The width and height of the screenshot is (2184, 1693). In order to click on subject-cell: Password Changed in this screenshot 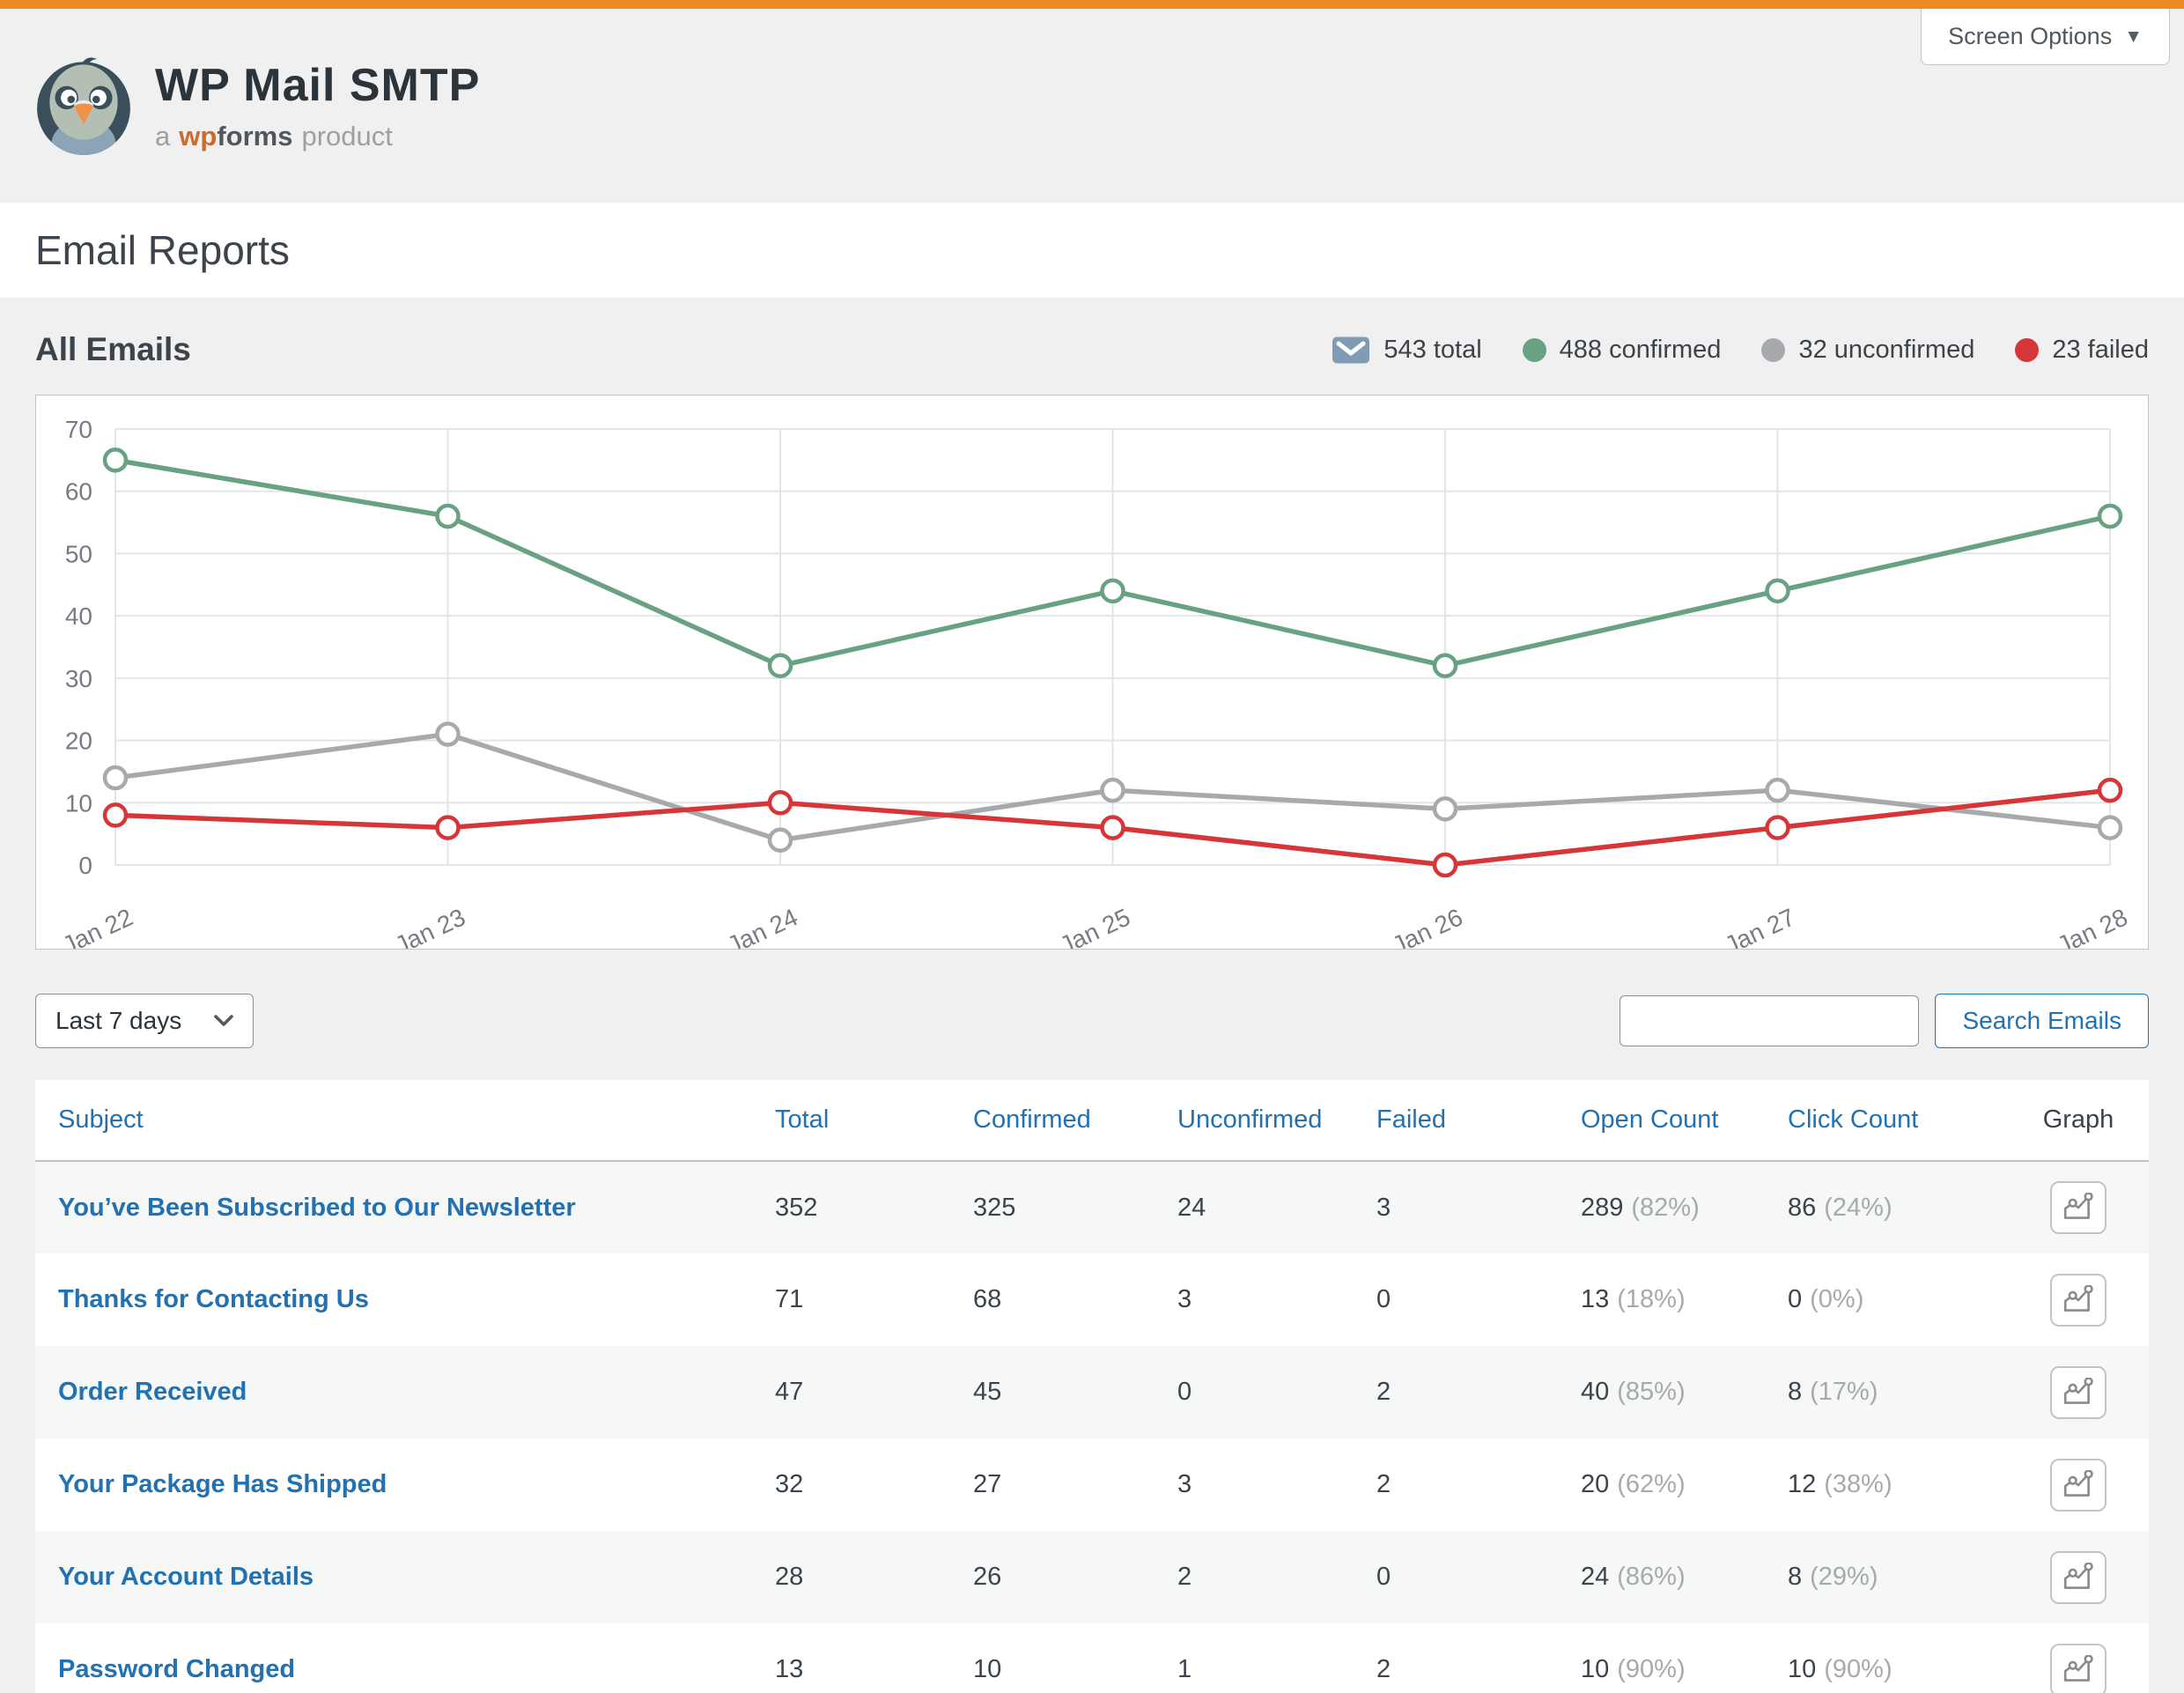, I will do `click(405, 1658)`.